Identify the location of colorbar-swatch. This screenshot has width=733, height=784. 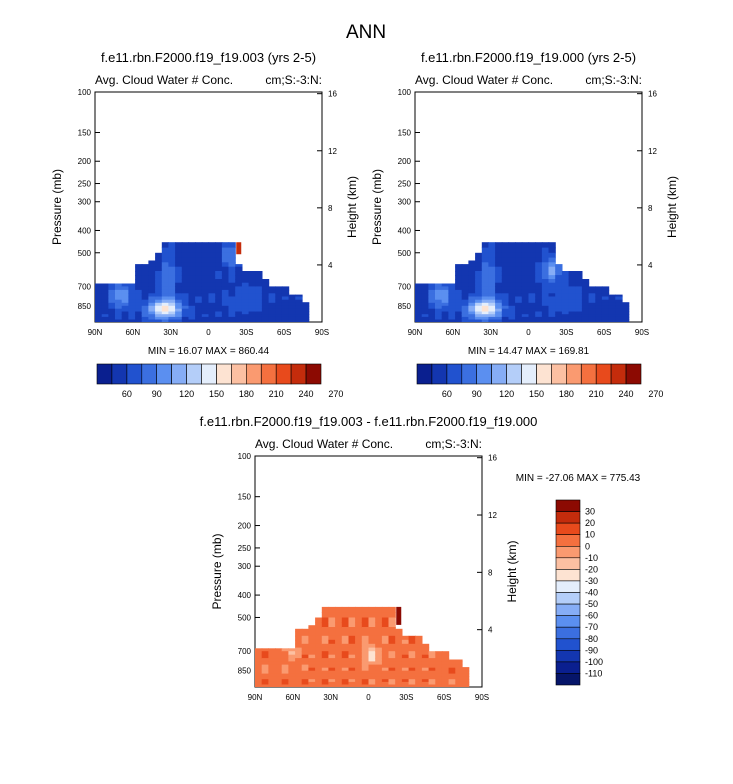
(134, 374).